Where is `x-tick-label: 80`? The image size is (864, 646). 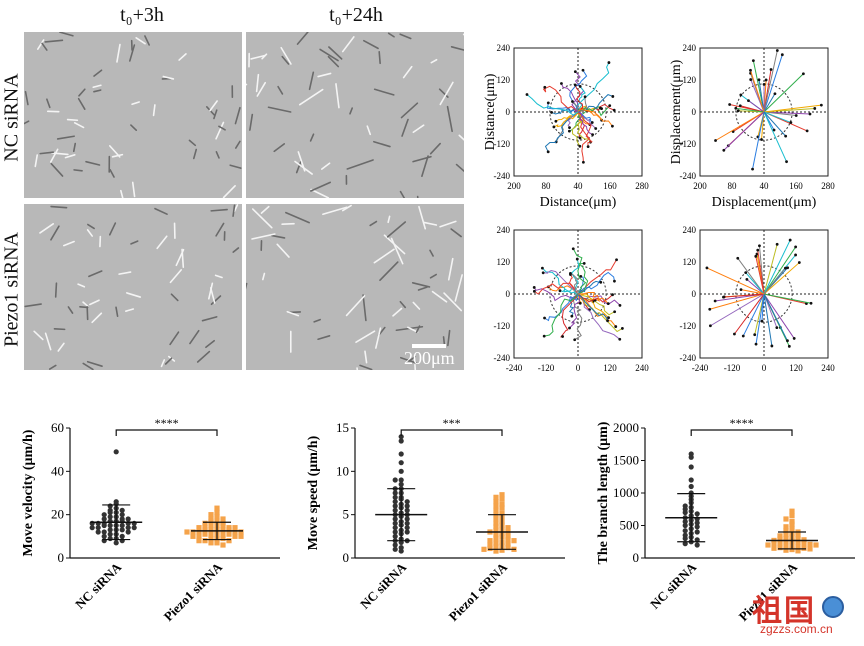 x-tick-label: 80 is located at coordinates (733, 186).